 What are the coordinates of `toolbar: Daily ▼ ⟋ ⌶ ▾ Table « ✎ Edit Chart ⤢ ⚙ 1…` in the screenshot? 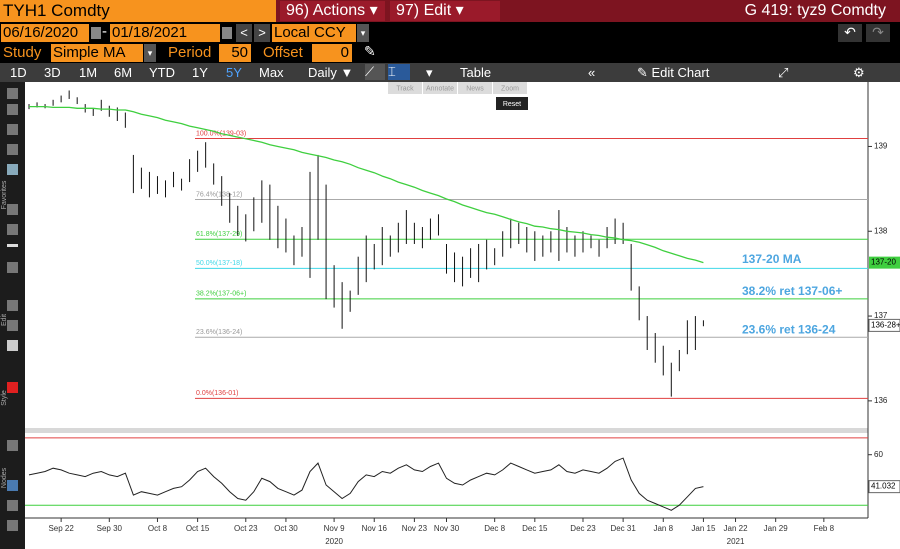 It's located at (450, 72).